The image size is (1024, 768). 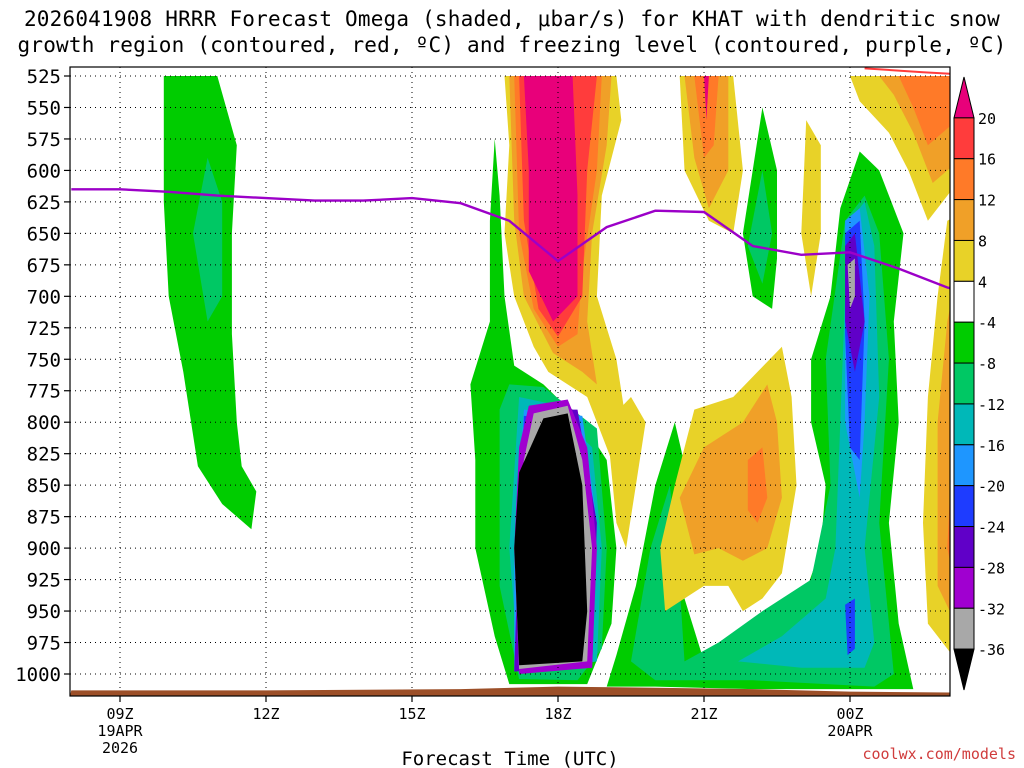 I want to click on x-tick-label: 12Z, so click(x=265, y=714).